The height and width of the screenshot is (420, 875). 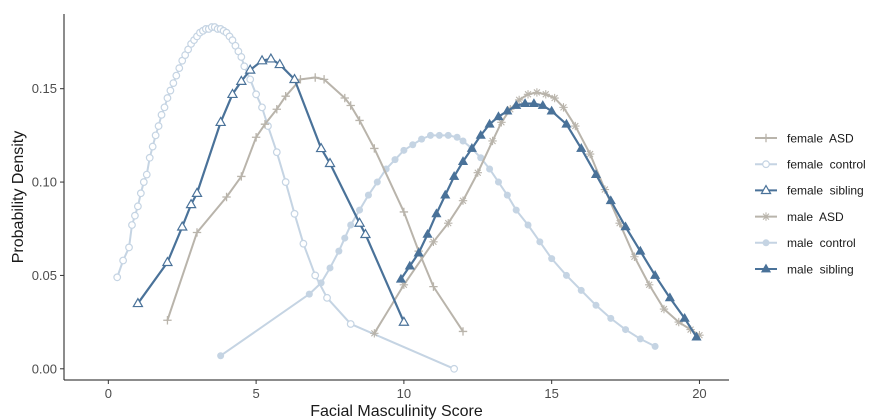 What do you see at coordinates (406, 390) in the screenshot?
I see `x-ticks: 0 5 10 15 20` at bounding box center [406, 390].